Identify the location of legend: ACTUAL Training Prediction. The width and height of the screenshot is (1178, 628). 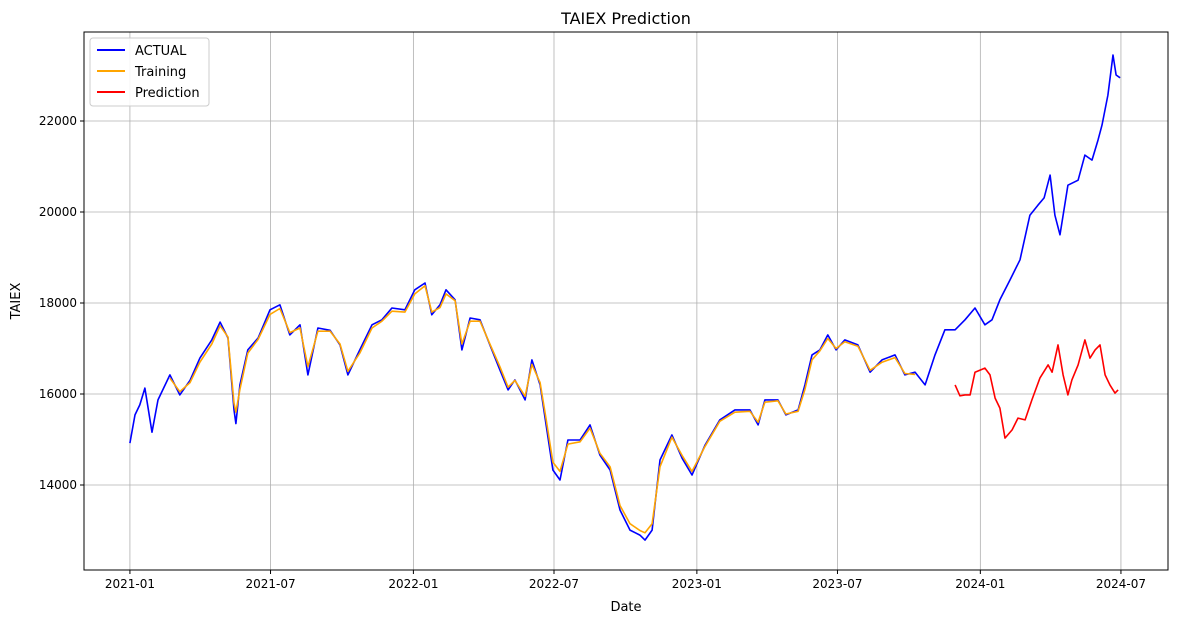
(149, 72).